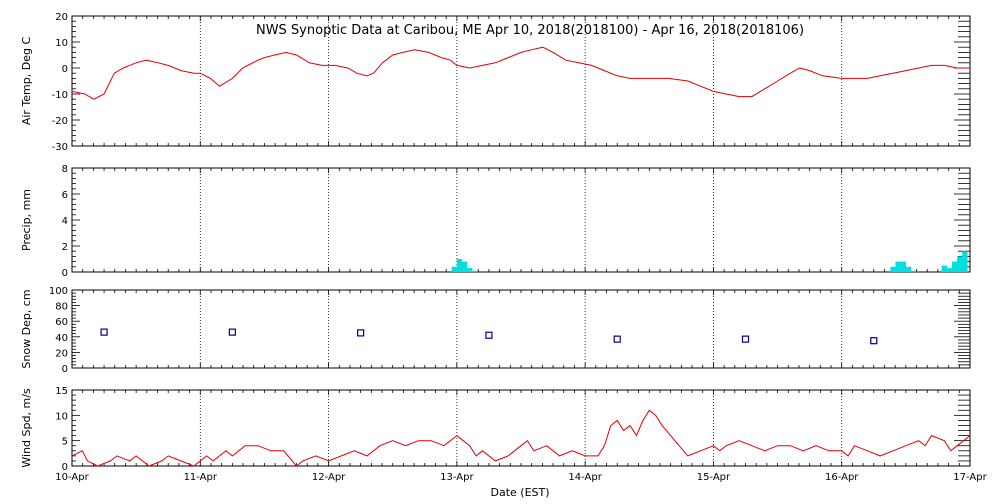  What do you see at coordinates (61, 391) in the screenshot?
I see `y-tick-label: 15` at bounding box center [61, 391].